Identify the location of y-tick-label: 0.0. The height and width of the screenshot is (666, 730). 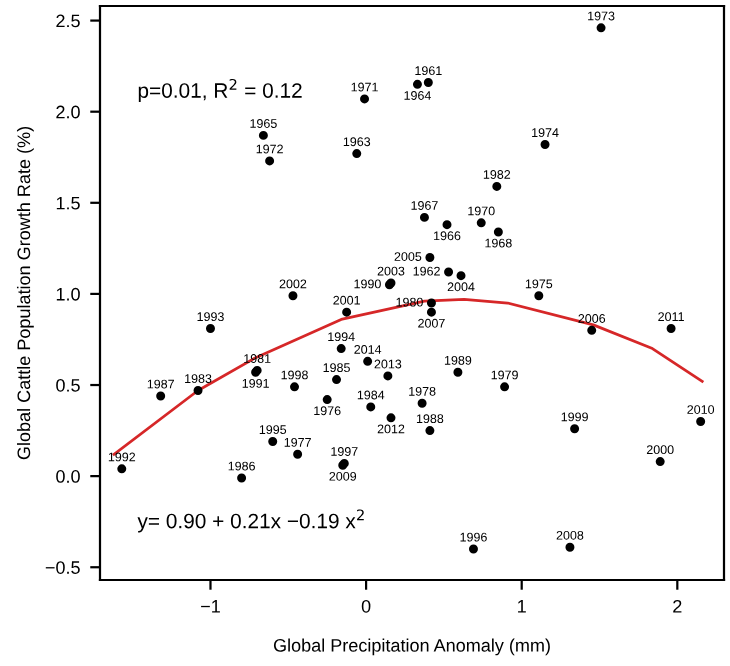
(68, 476).